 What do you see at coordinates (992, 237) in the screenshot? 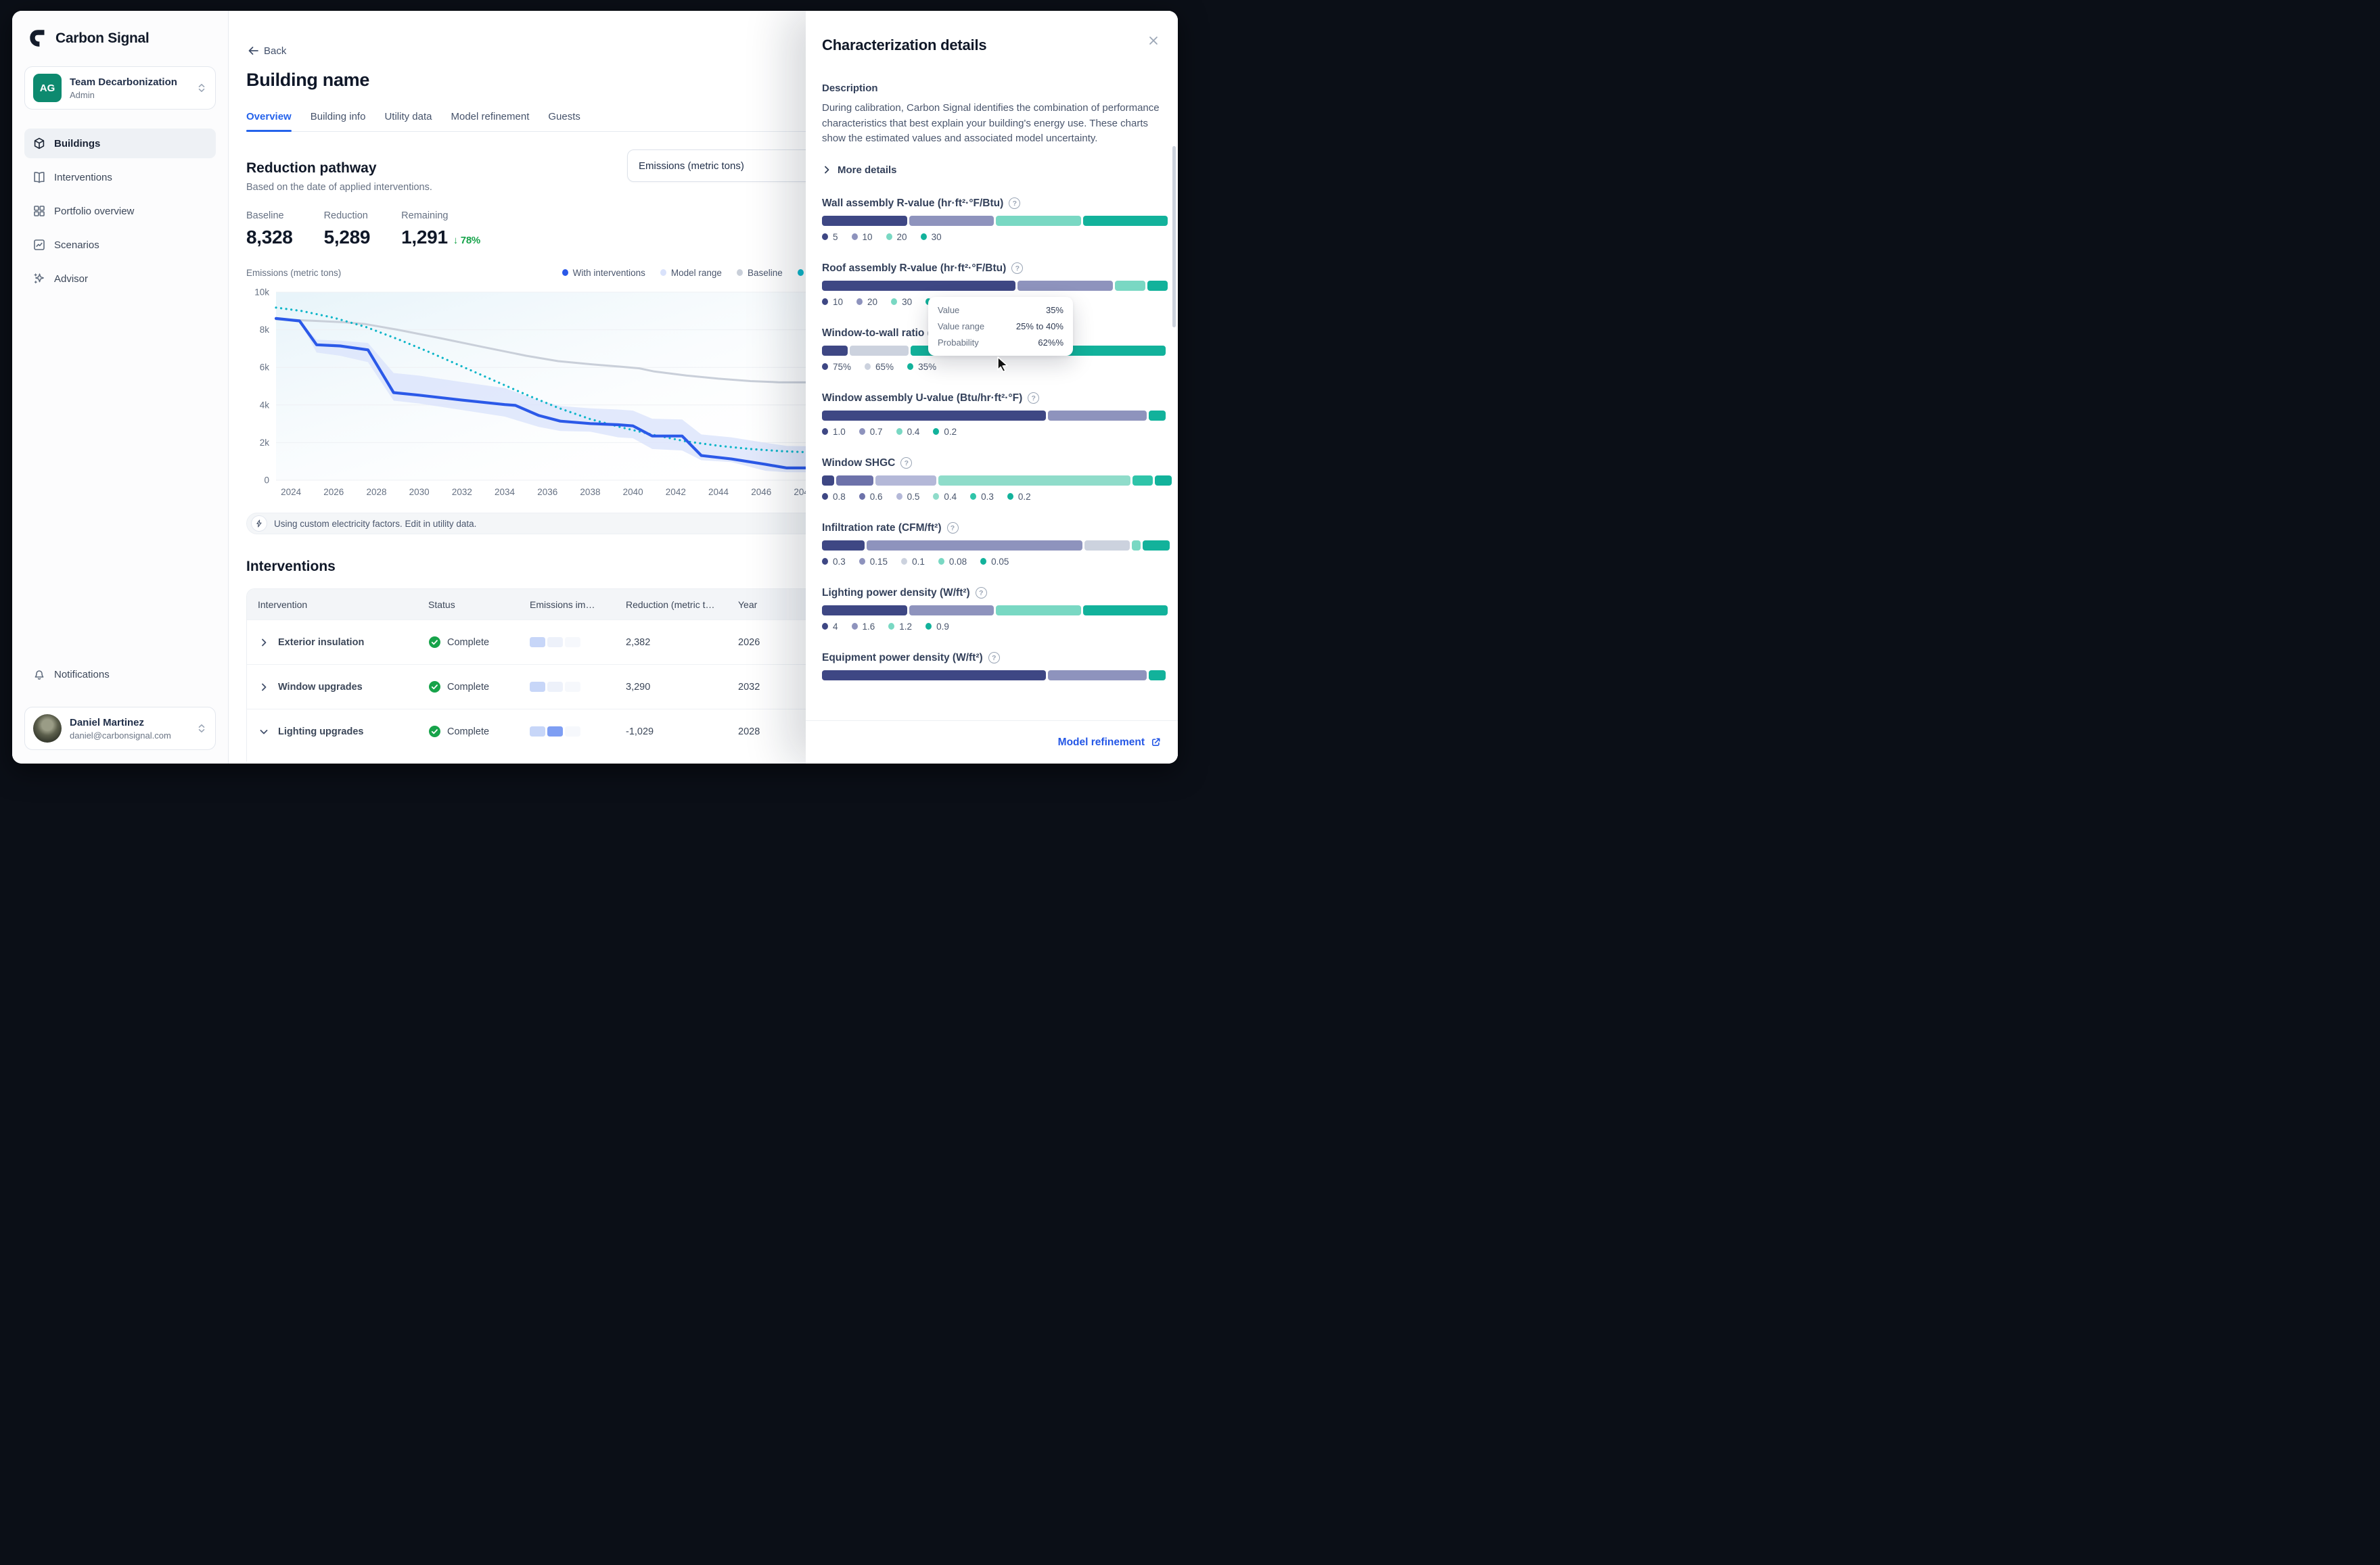
I see `characteristic-legend: 5 10 20 30` at bounding box center [992, 237].